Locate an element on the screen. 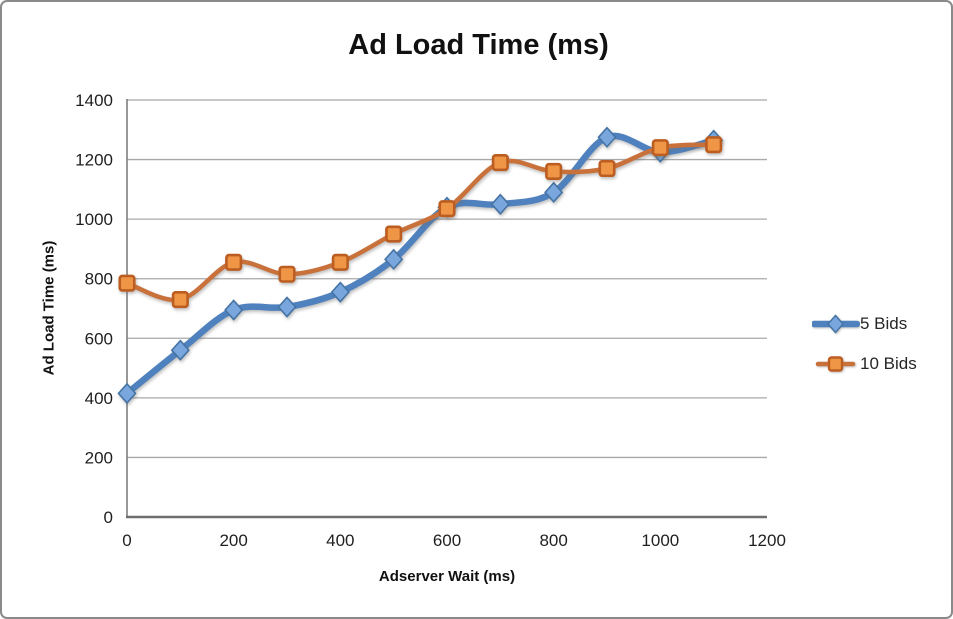  y-tick-label: 1400 is located at coordinates (94, 100).